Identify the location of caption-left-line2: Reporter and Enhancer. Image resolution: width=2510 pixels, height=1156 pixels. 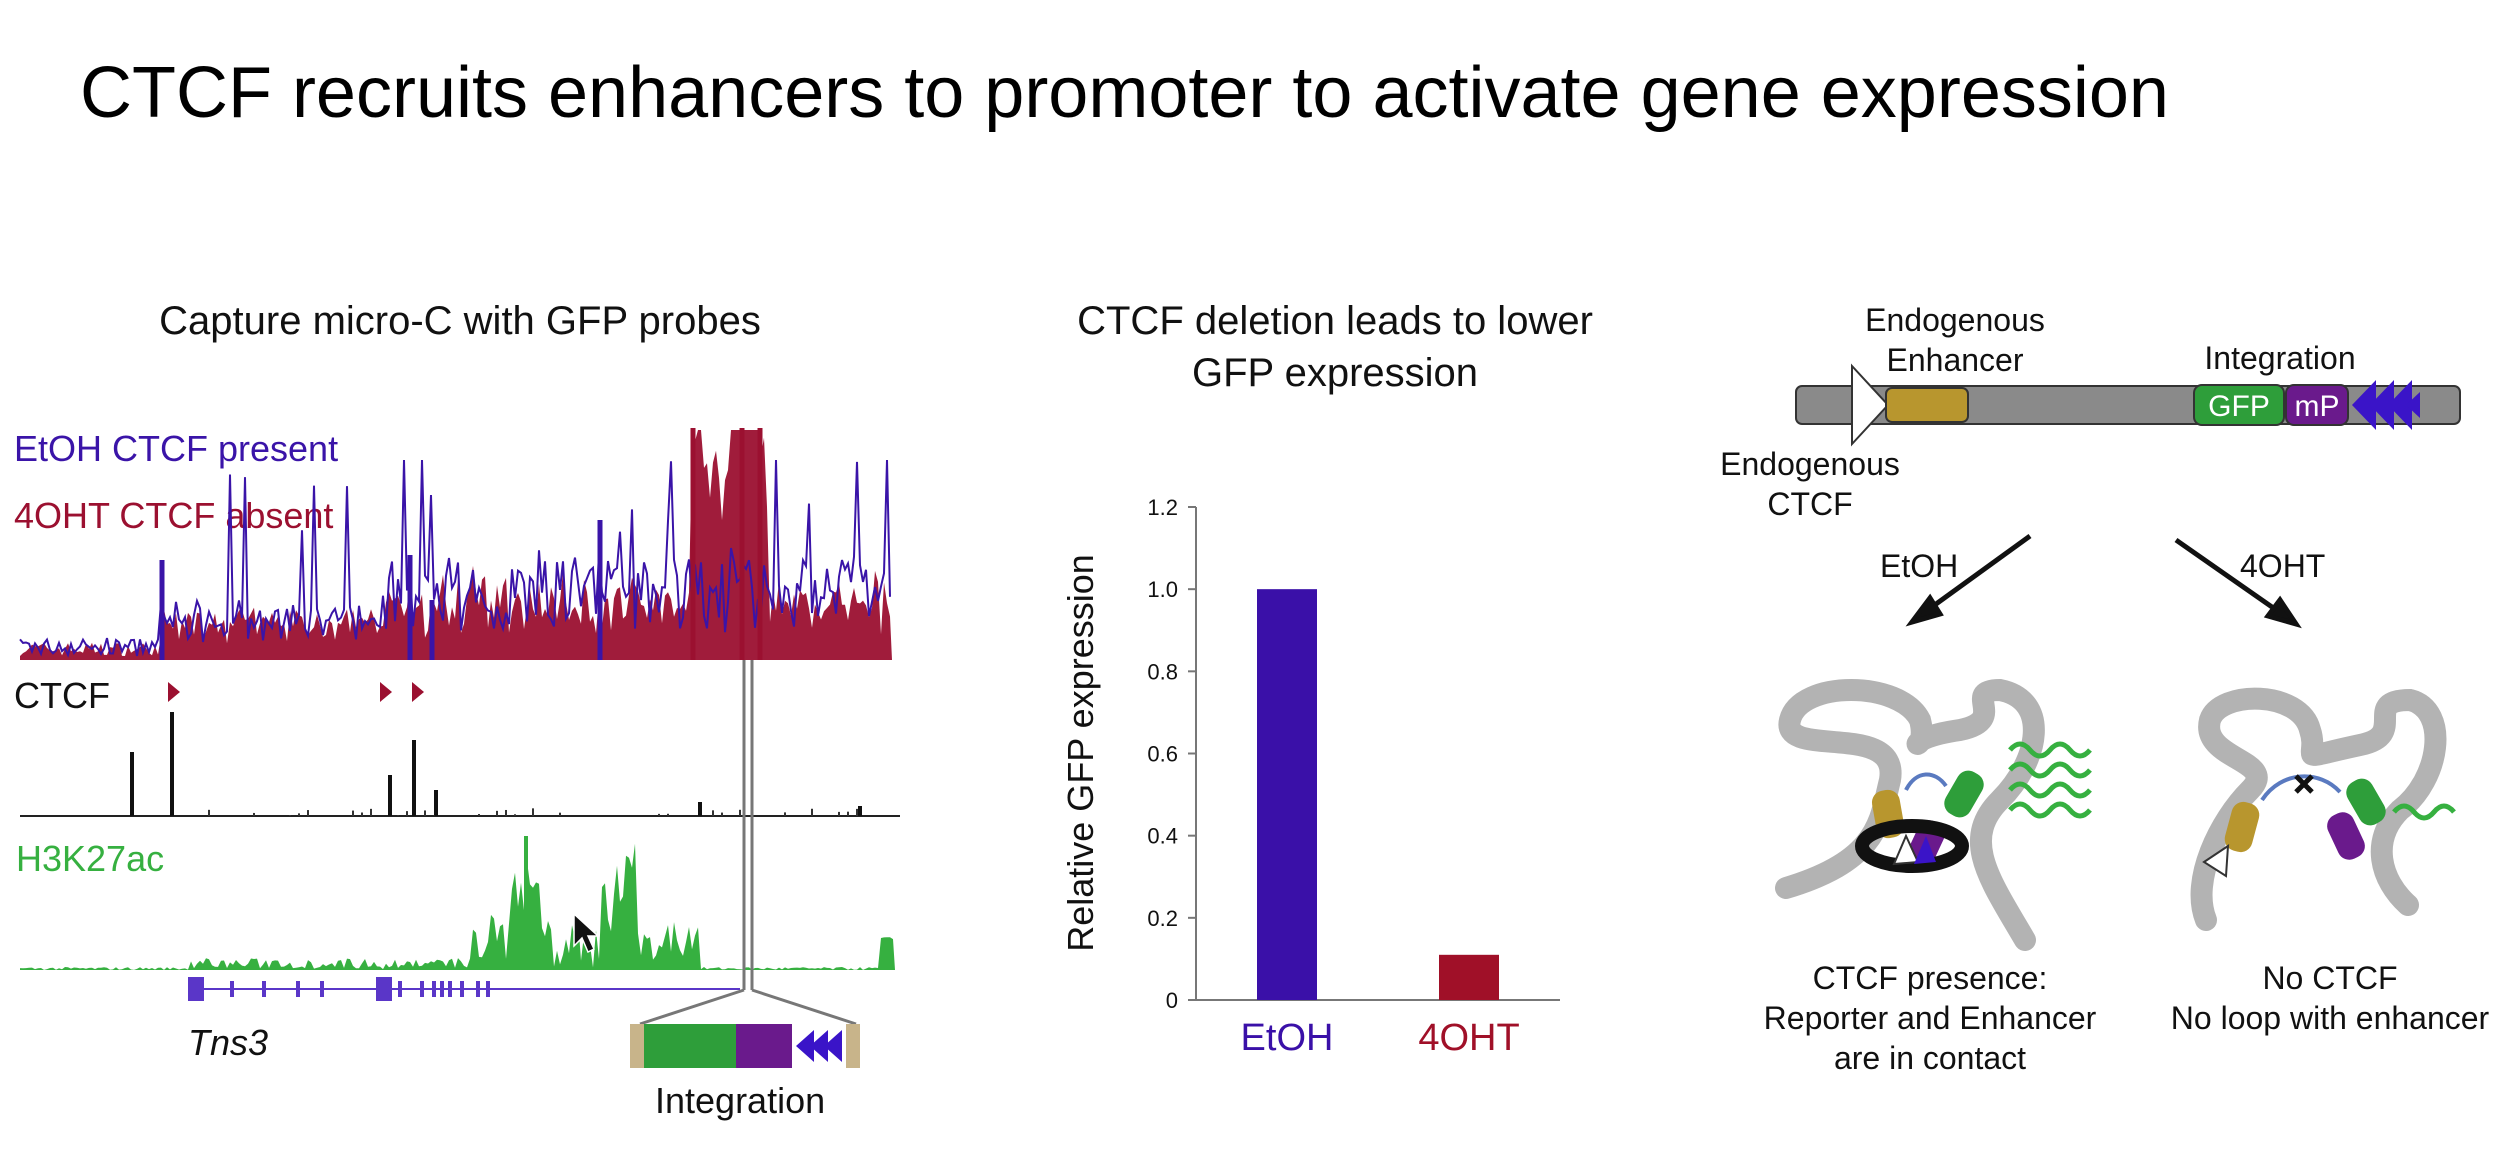
(1930, 1018).